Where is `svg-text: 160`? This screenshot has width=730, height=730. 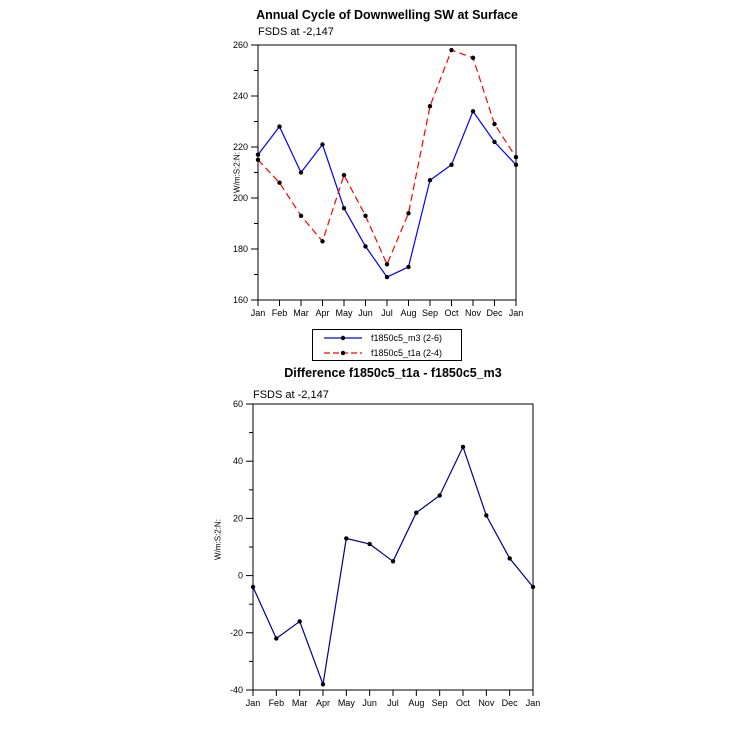
svg-text: 160 is located at coordinates (240, 300).